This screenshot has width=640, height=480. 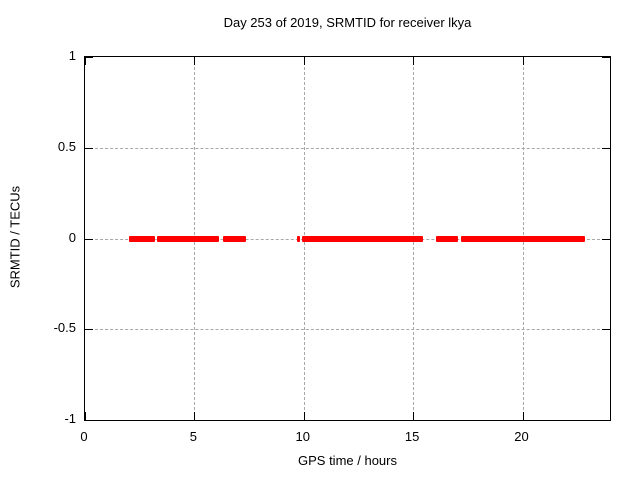 What do you see at coordinates (64, 328) in the screenshot?
I see `y-tick-label: -0.5` at bounding box center [64, 328].